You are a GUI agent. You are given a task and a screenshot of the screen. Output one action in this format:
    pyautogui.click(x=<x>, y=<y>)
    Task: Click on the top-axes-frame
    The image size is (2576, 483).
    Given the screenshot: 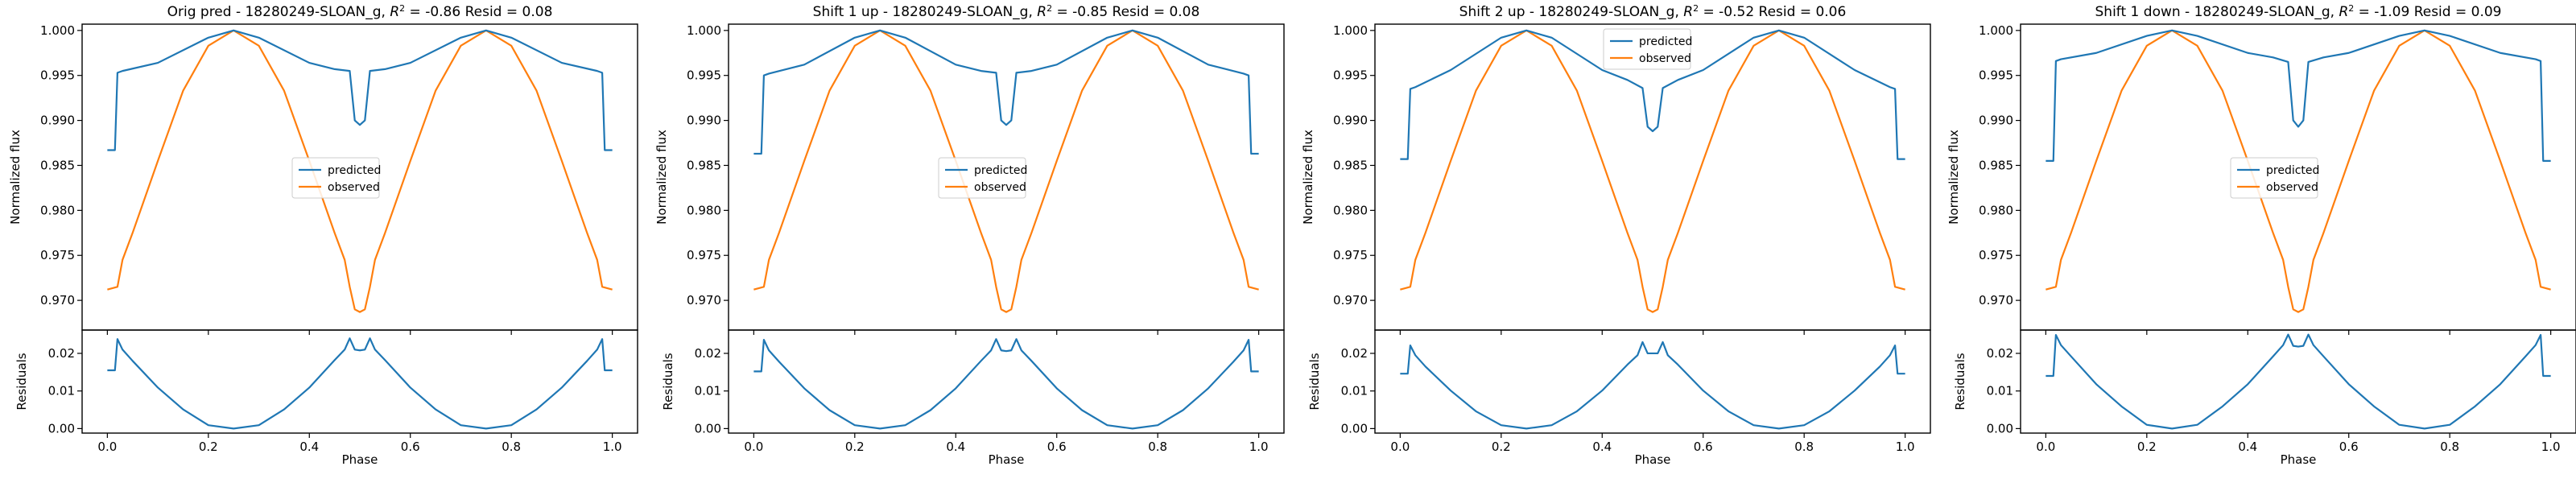 What is the action you would take?
    pyautogui.click(x=1652, y=177)
    